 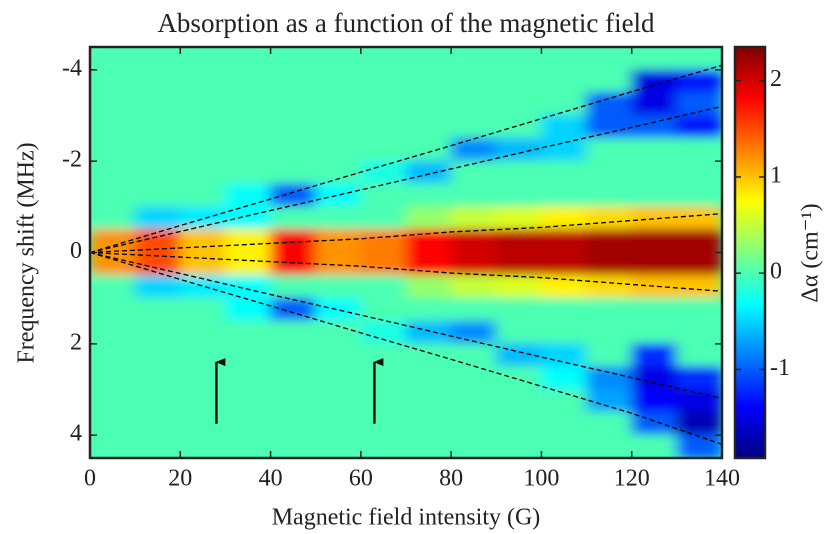 I want to click on y-tick-label: 4, so click(x=76, y=434).